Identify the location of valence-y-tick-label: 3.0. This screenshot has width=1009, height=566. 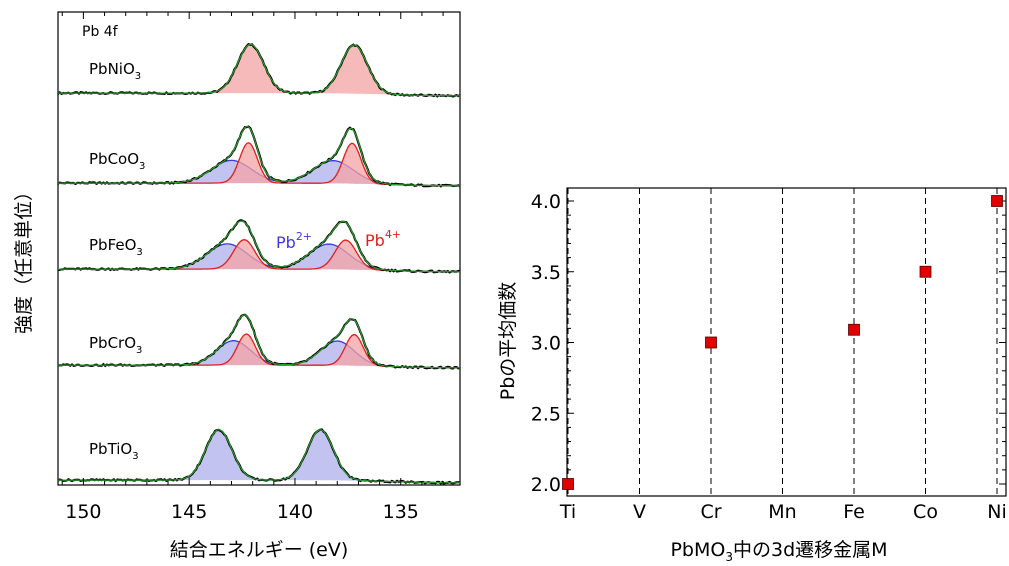
(546, 344).